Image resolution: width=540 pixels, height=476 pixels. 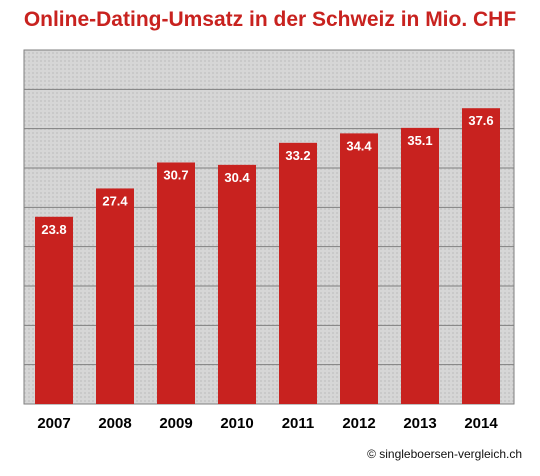 What do you see at coordinates (420, 265) in the screenshot?
I see `bar-2013` at bounding box center [420, 265].